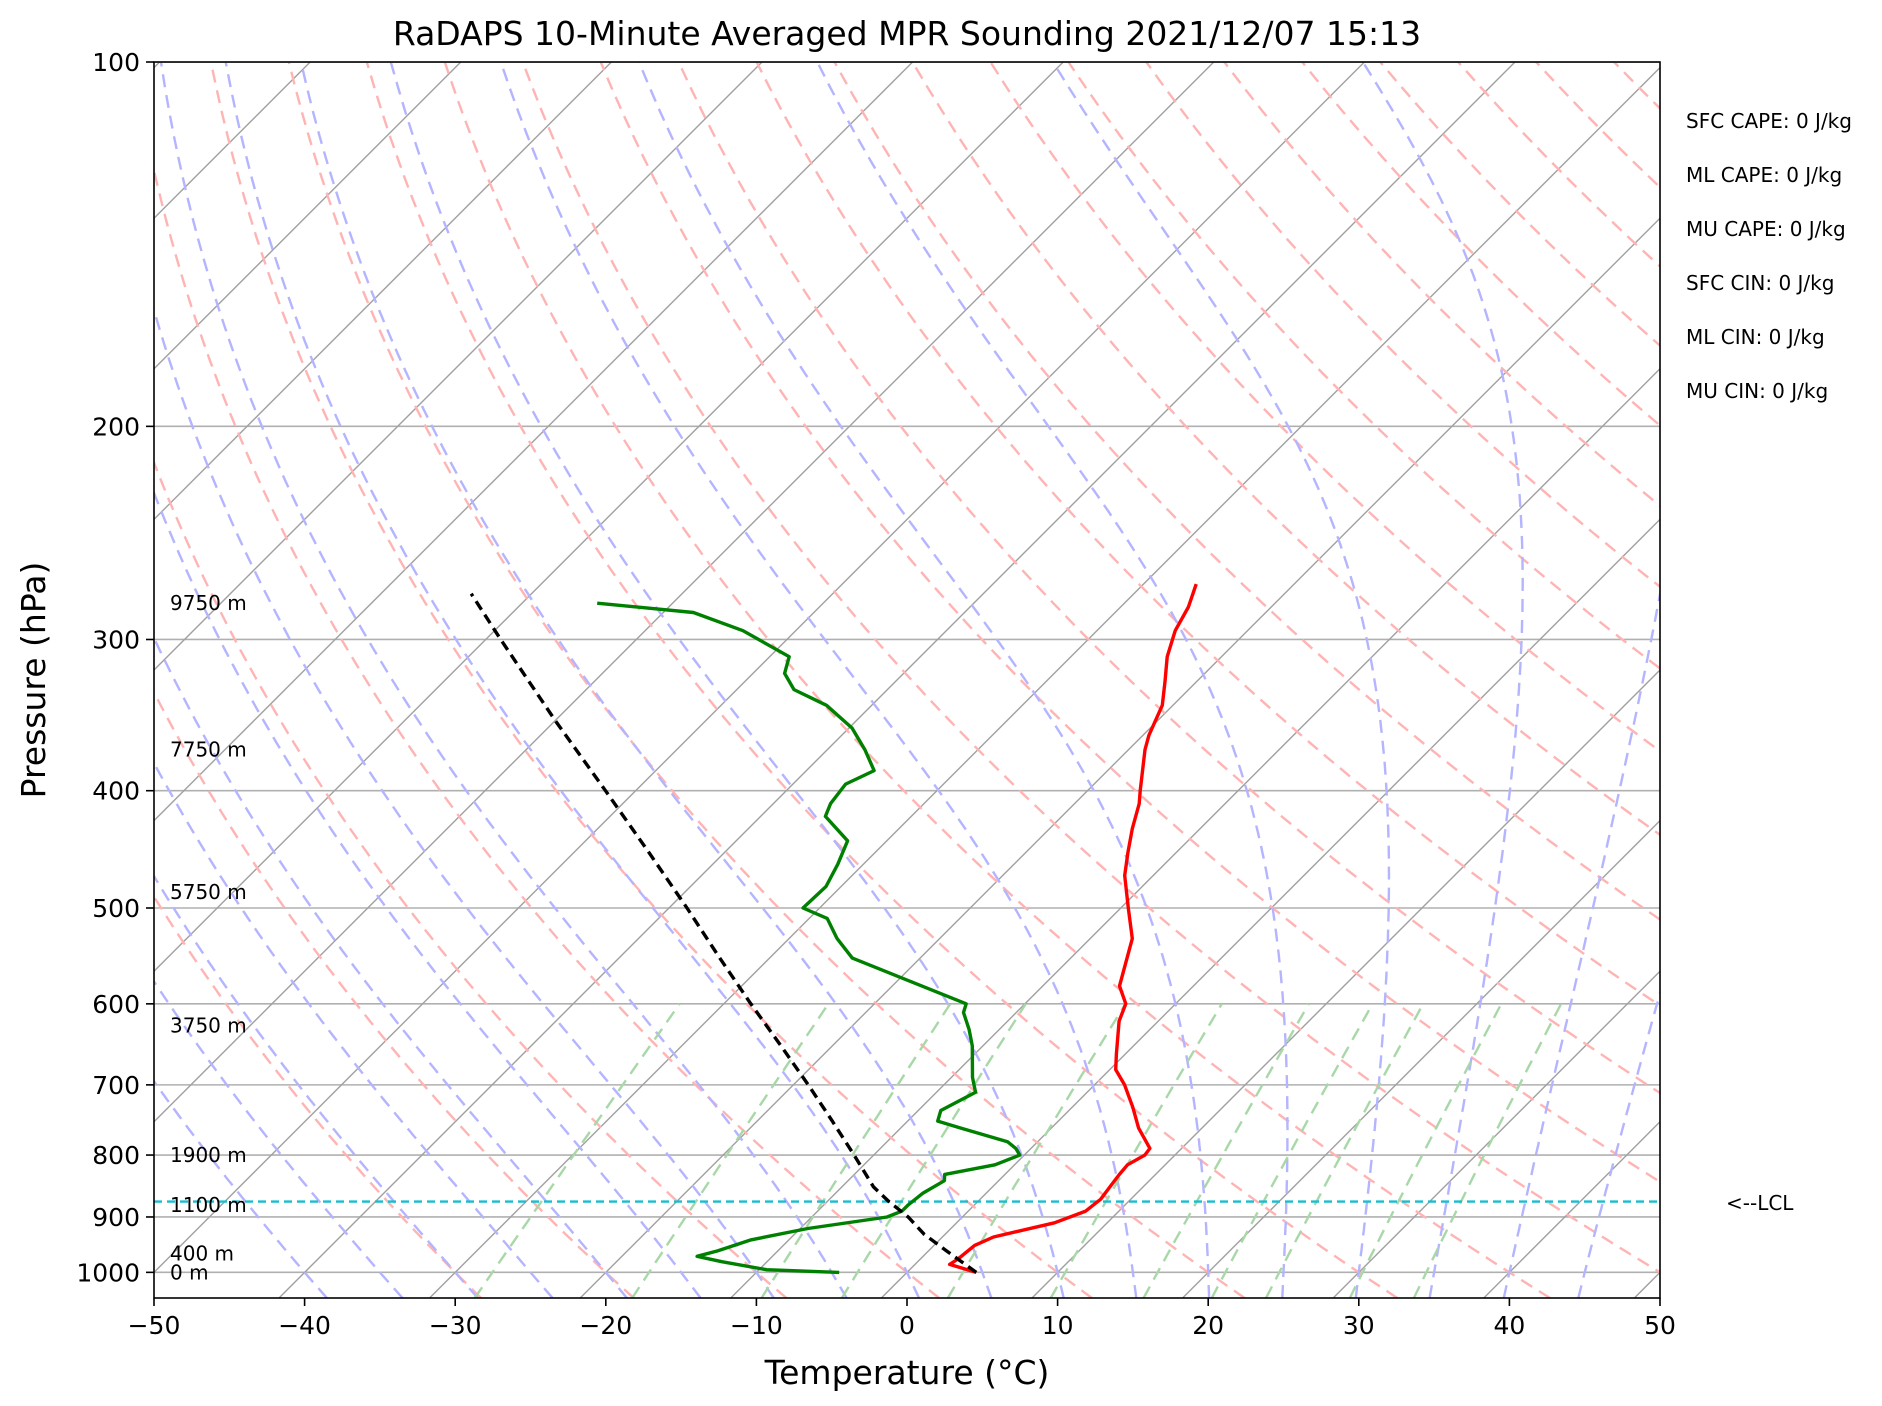 The image size is (1882, 1406). I want to click on x-tick-label: 0, so click(907, 1325).